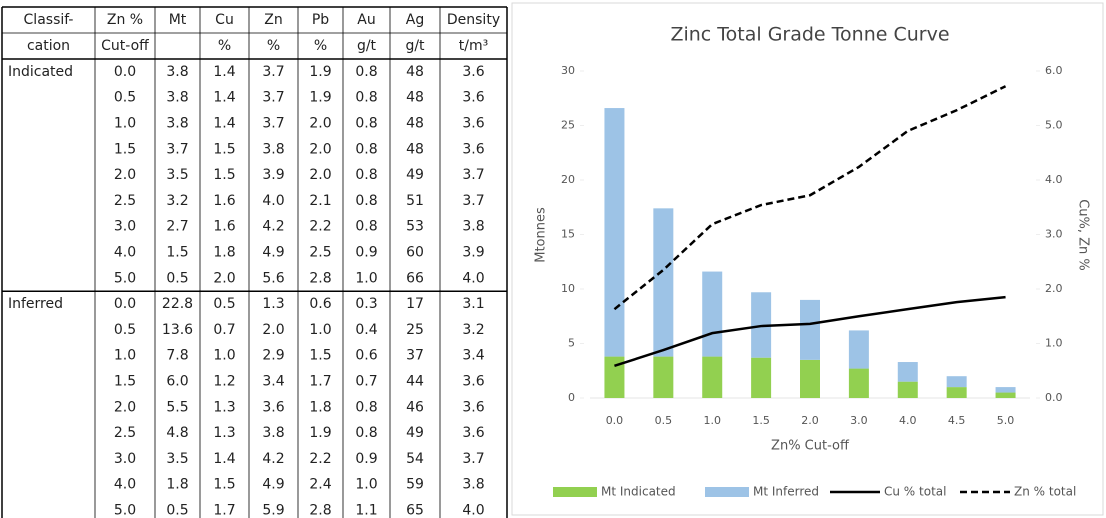 The height and width of the screenshot is (518, 1106). I want to click on y-tick-label: 15, so click(568, 234).